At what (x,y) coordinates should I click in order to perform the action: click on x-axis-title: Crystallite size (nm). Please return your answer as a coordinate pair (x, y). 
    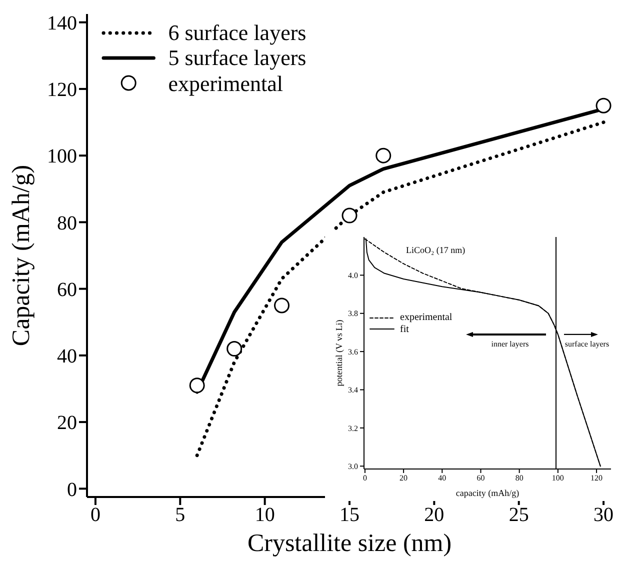
    Looking at the image, I should click on (349, 543).